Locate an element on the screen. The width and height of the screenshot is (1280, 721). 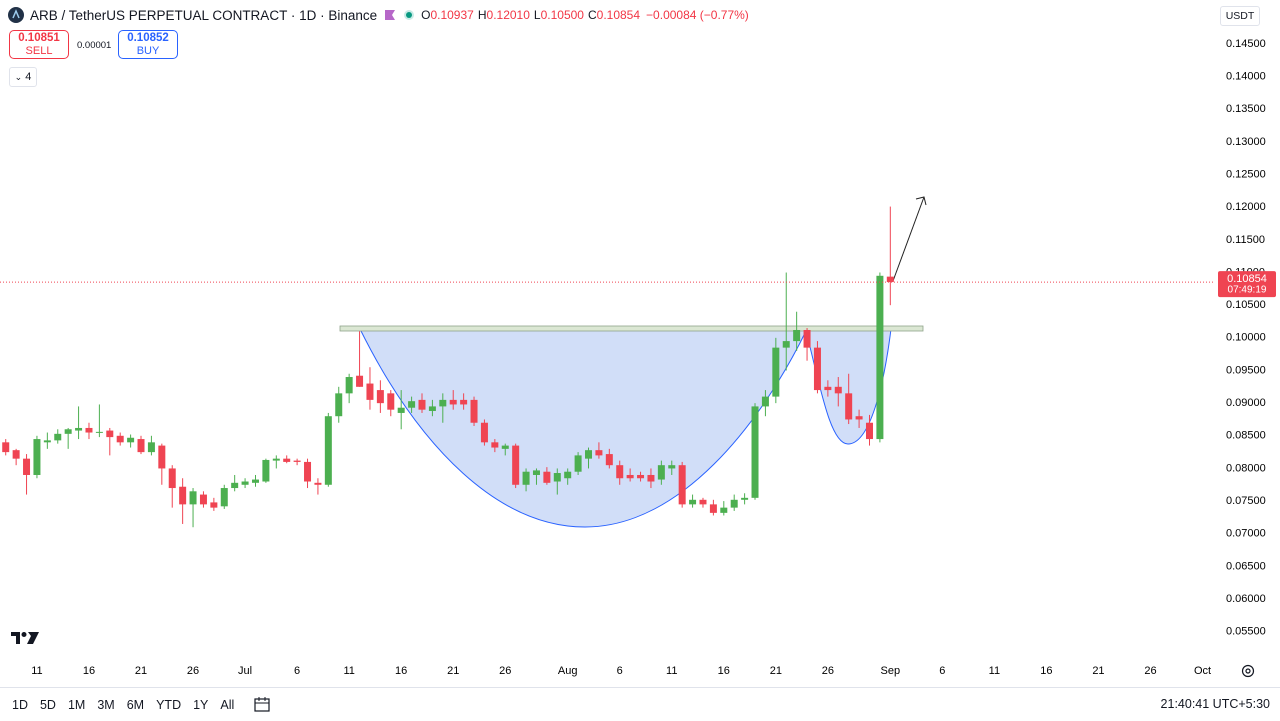
ohlc-legend: O0.10937 H0.12010 L0.10500 C0.10854 is located at coordinates (530, 15).